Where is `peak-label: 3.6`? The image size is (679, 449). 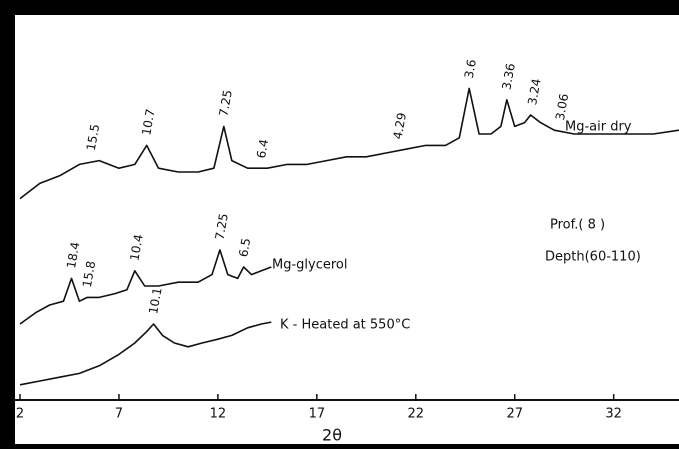
peak-label: 3.6 is located at coordinates (470, 68).